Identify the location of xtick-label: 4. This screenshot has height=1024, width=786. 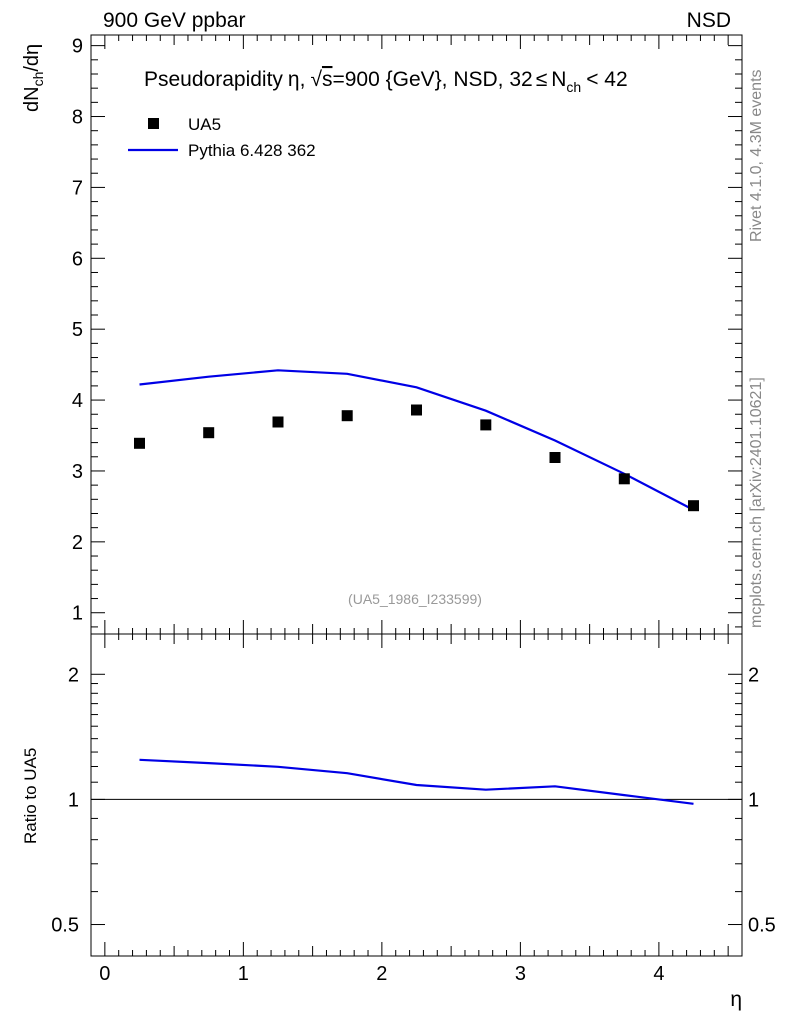
(658, 974).